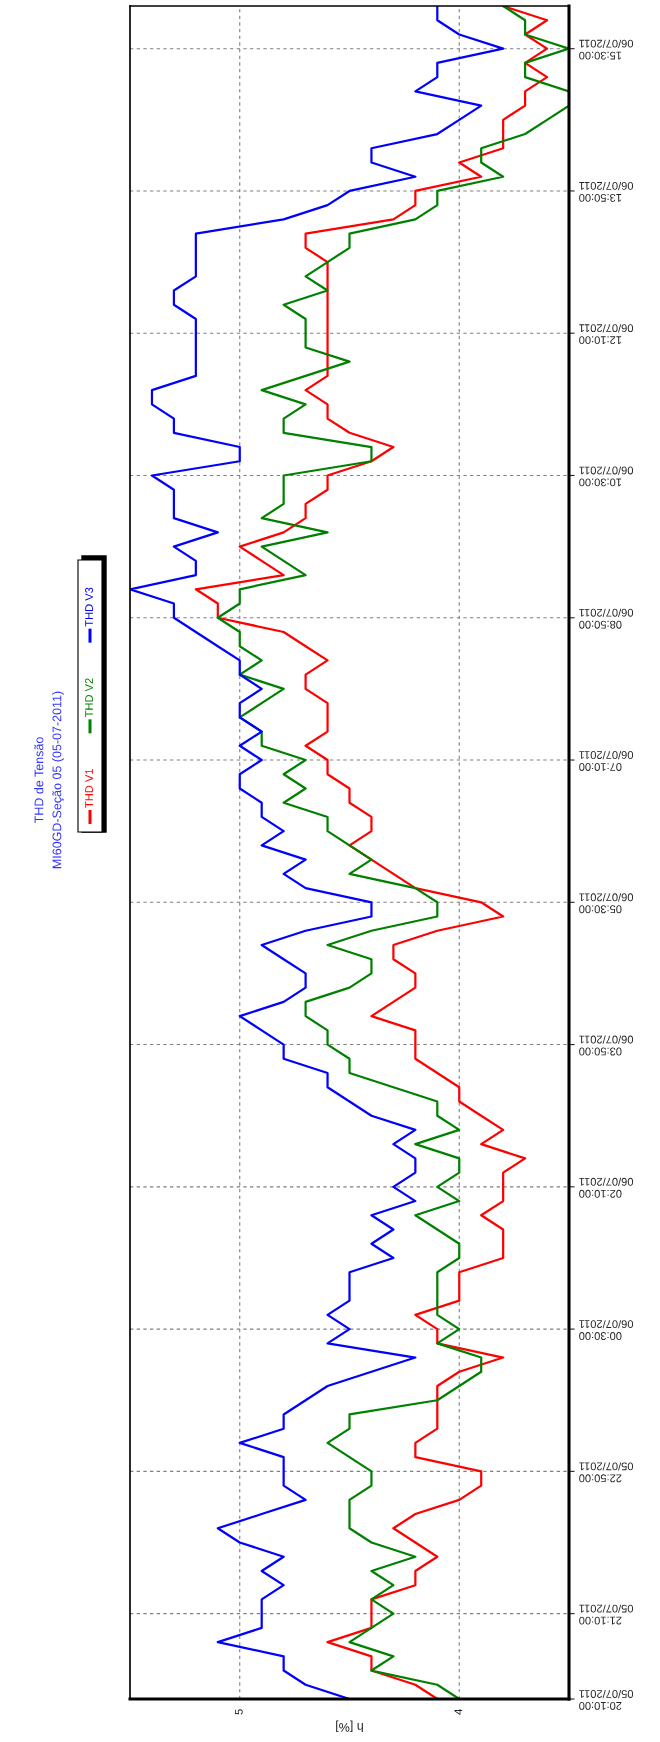 Image resolution: width=660 pixels, height=1742 pixels. Describe the element at coordinates (606, 191) in the screenshot. I see `y-tick-label: 13:50:00 06/07/2011` at that location.